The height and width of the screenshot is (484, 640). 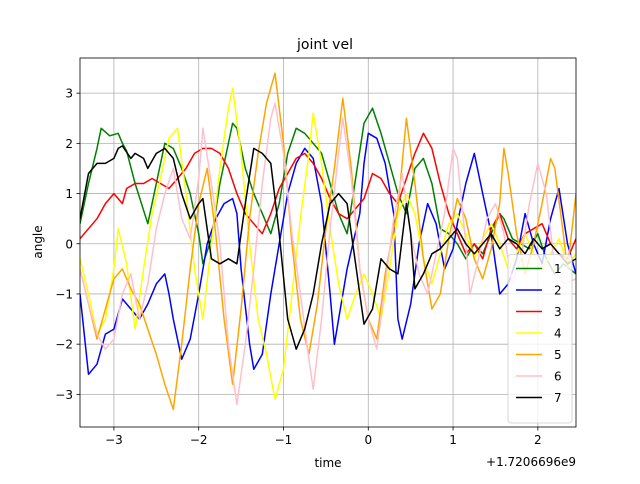 What do you see at coordinates (114, 440) in the screenshot?
I see `x-tick-label: −3` at bounding box center [114, 440].